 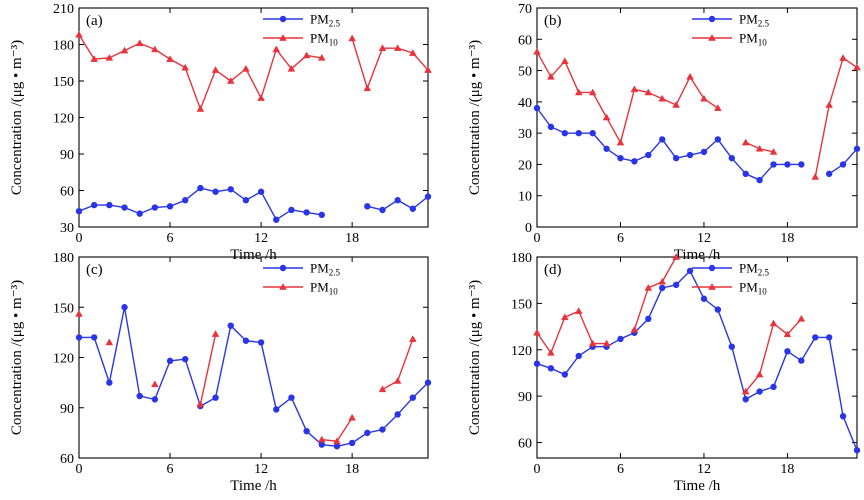 I want to click on y-tick-label: 90, so click(x=67, y=155).